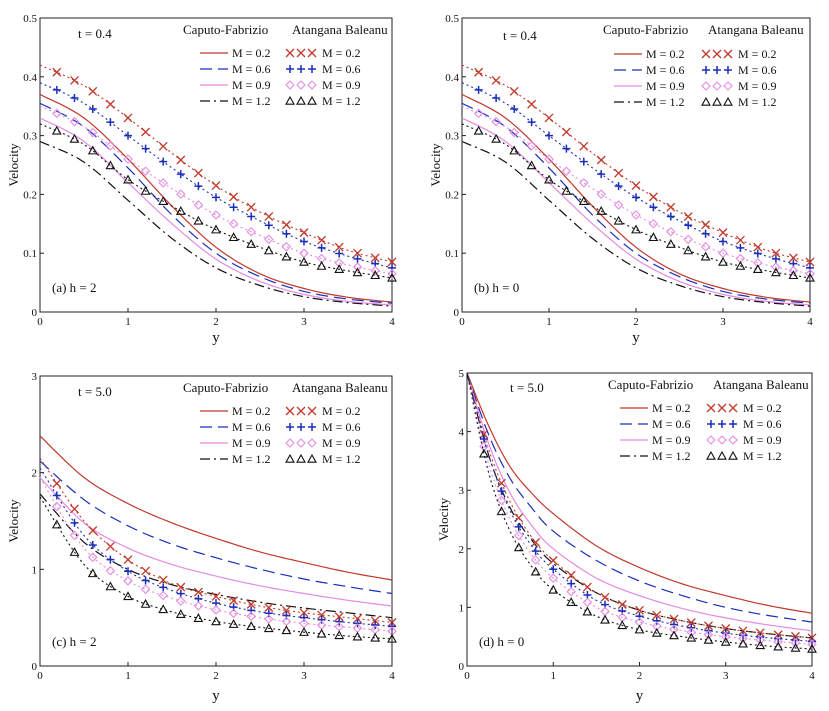  What do you see at coordinates (74, 641) in the screenshot?
I see `panel-label: (c) h = 2` at bounding box center [74, 641].